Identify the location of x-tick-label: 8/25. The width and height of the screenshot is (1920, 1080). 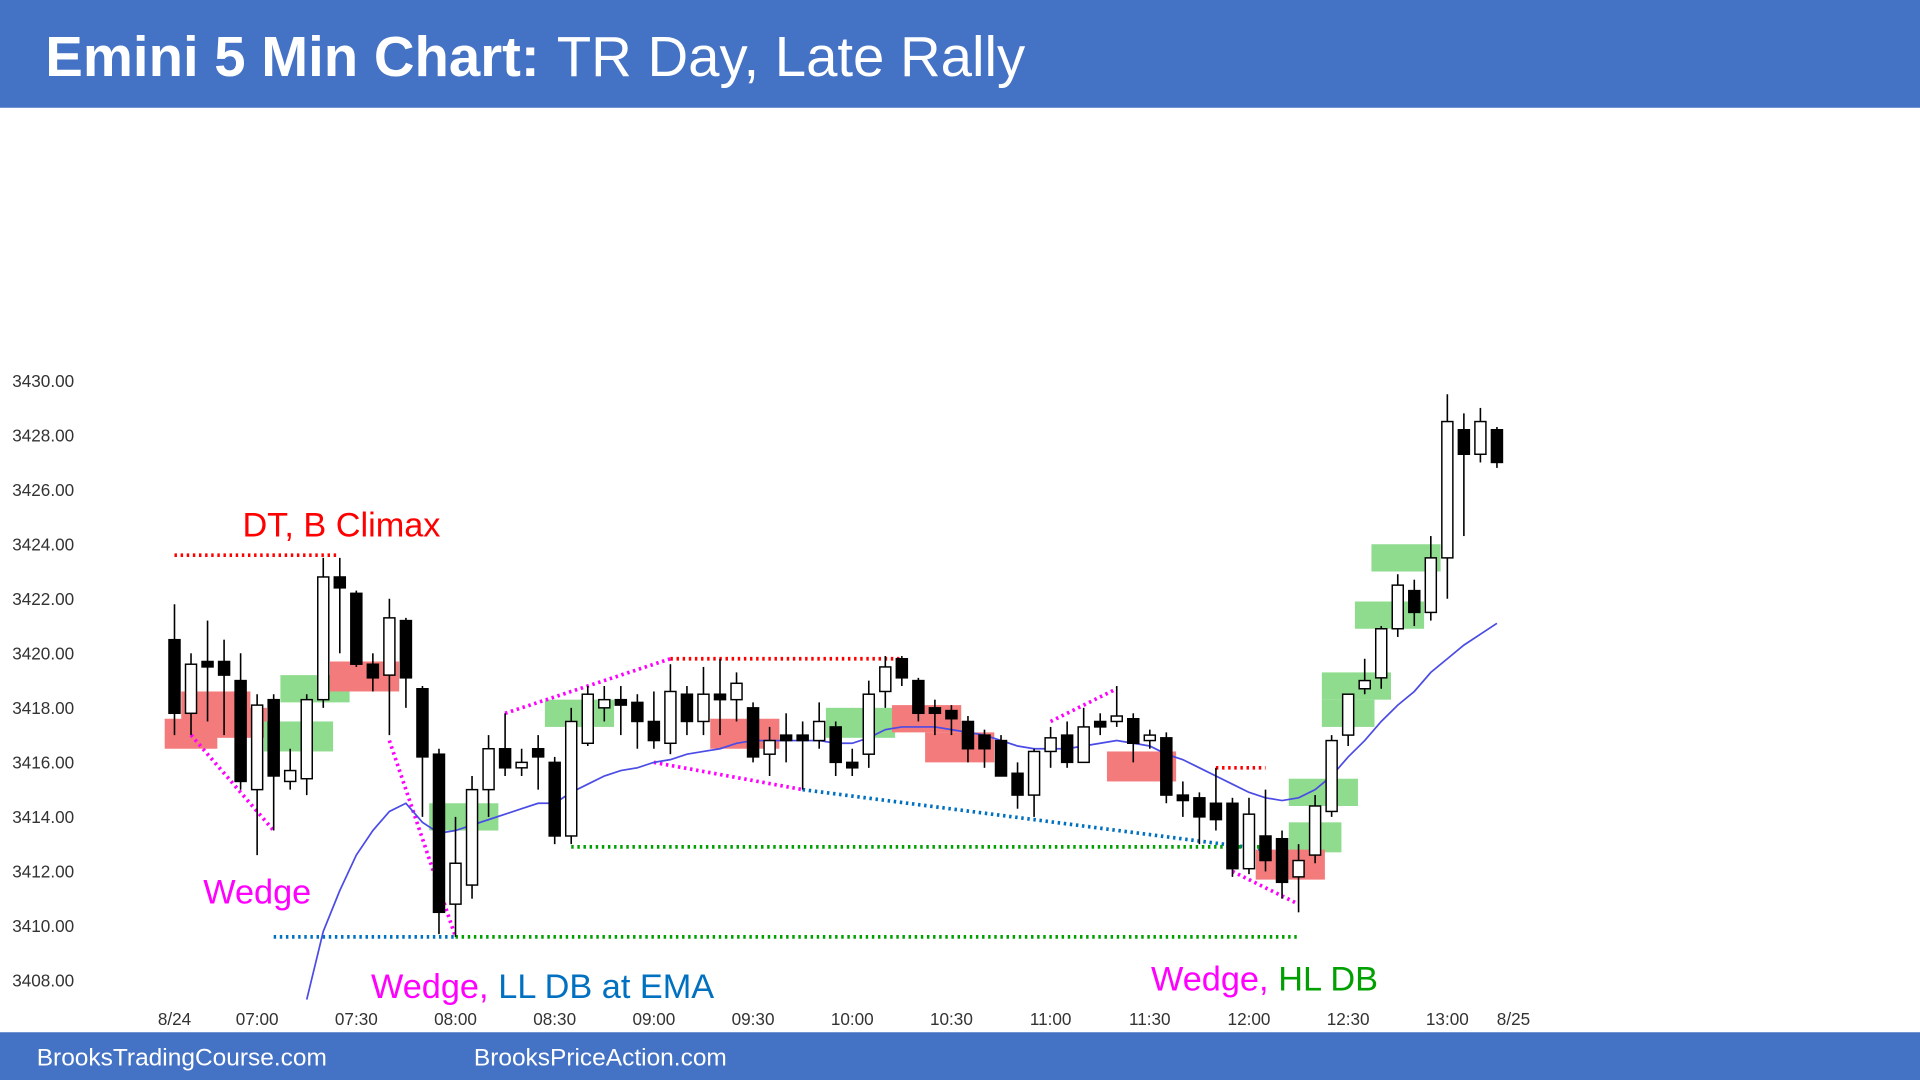
(1513, 1019).